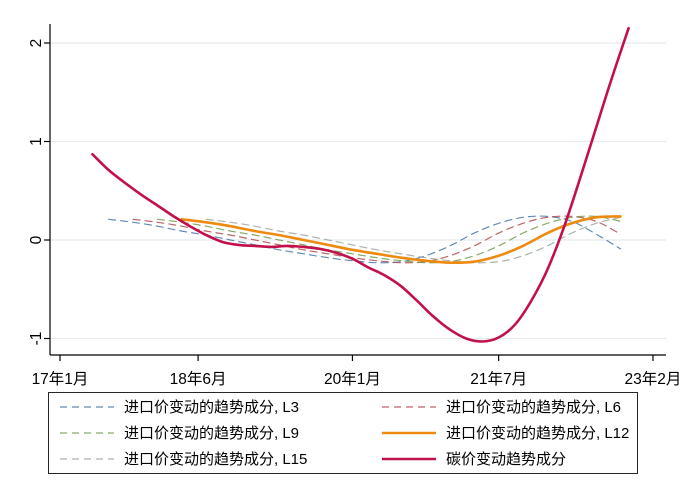 This screenshot has width=682, height=496. I want to click on y-tick-label: 1, so click(36, 141).